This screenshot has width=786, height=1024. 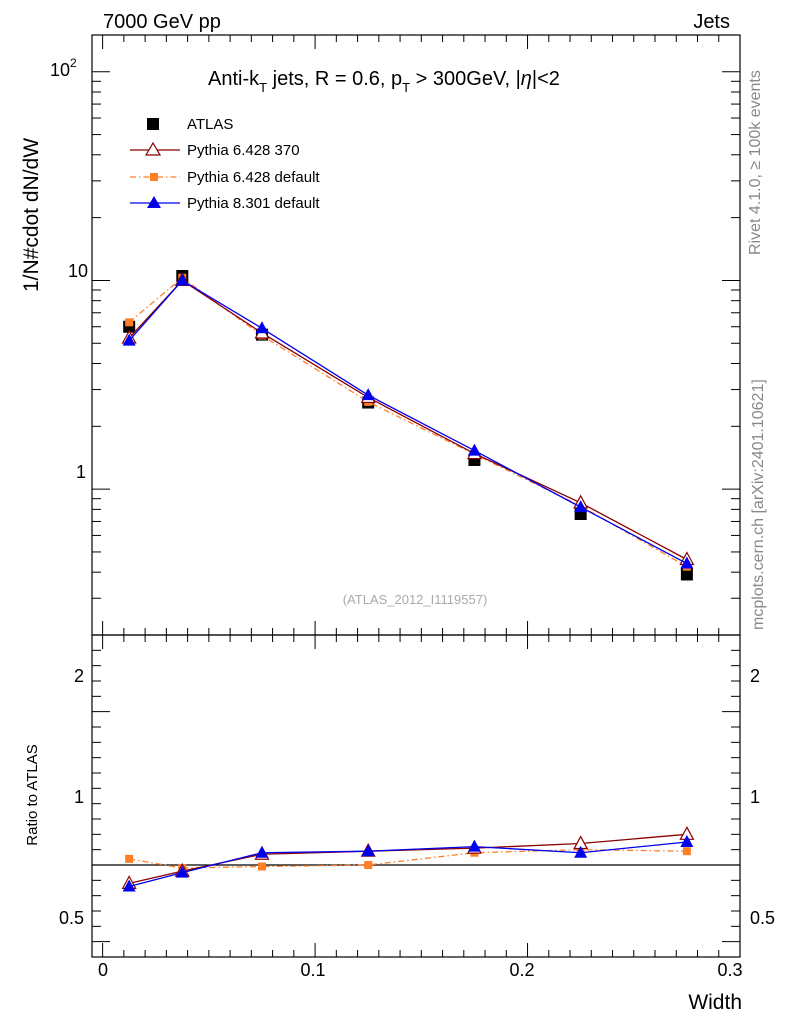 What do you see at coordinates (210, 124) in the screenshot?
I see `legend-label-atlas: ATLAS` at bounding box center [210, 124].